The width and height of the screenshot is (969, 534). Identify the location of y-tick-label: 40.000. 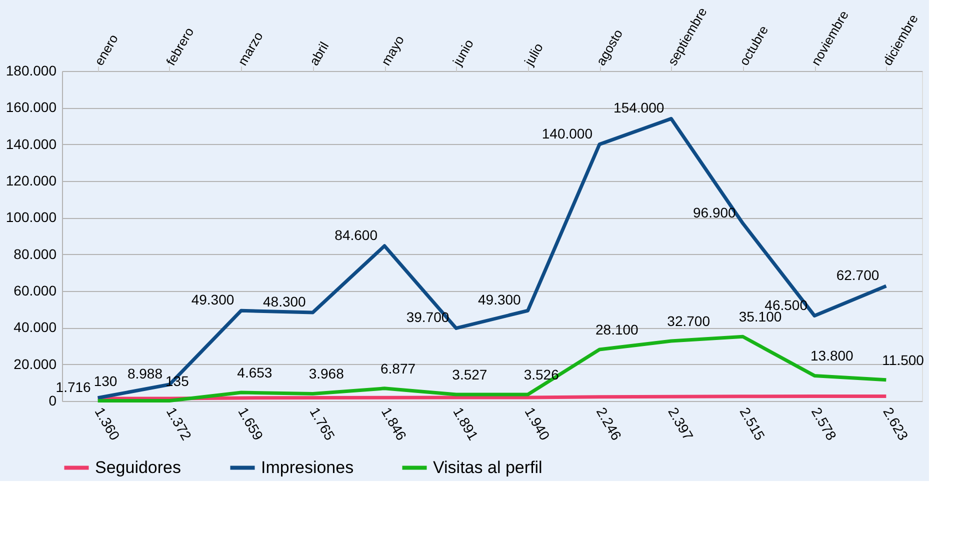
(35, 327).